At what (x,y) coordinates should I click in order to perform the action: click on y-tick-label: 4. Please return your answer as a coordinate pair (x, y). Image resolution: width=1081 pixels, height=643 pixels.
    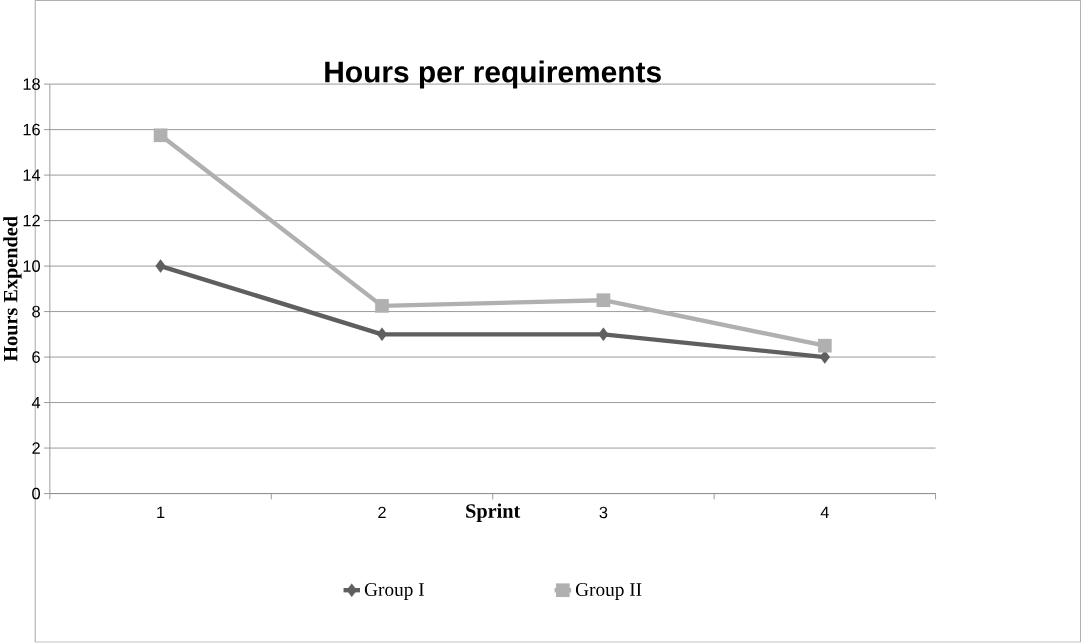
    Looking at the image, I should click on (36, 403).